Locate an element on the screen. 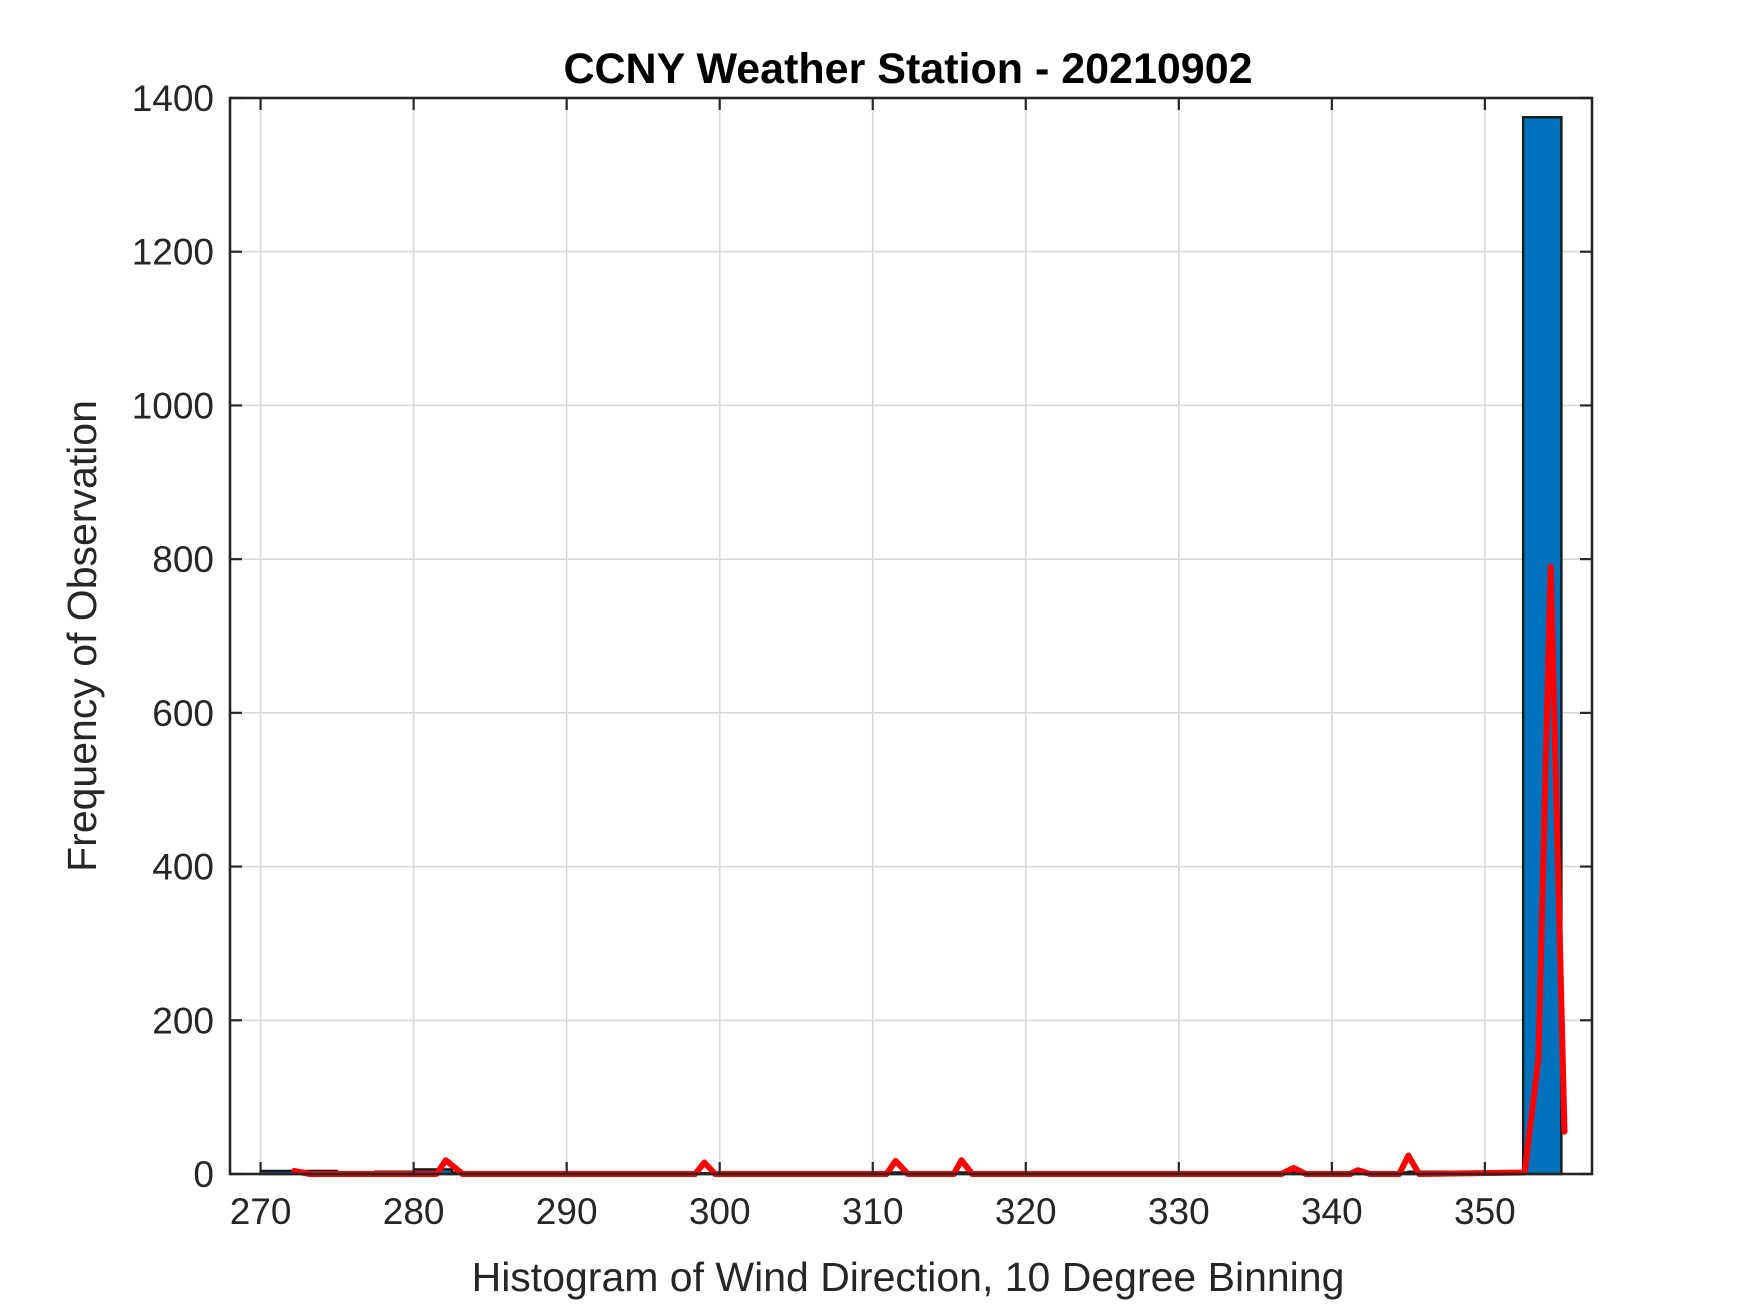 The image size is (1750, 1313). y-tick-label: 400 is located at coordinates (183, 867).